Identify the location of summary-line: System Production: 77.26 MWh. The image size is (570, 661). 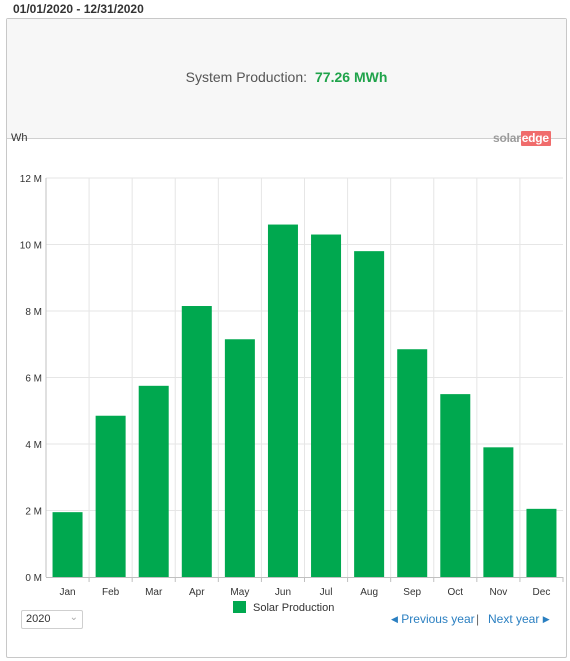
(286, 77).